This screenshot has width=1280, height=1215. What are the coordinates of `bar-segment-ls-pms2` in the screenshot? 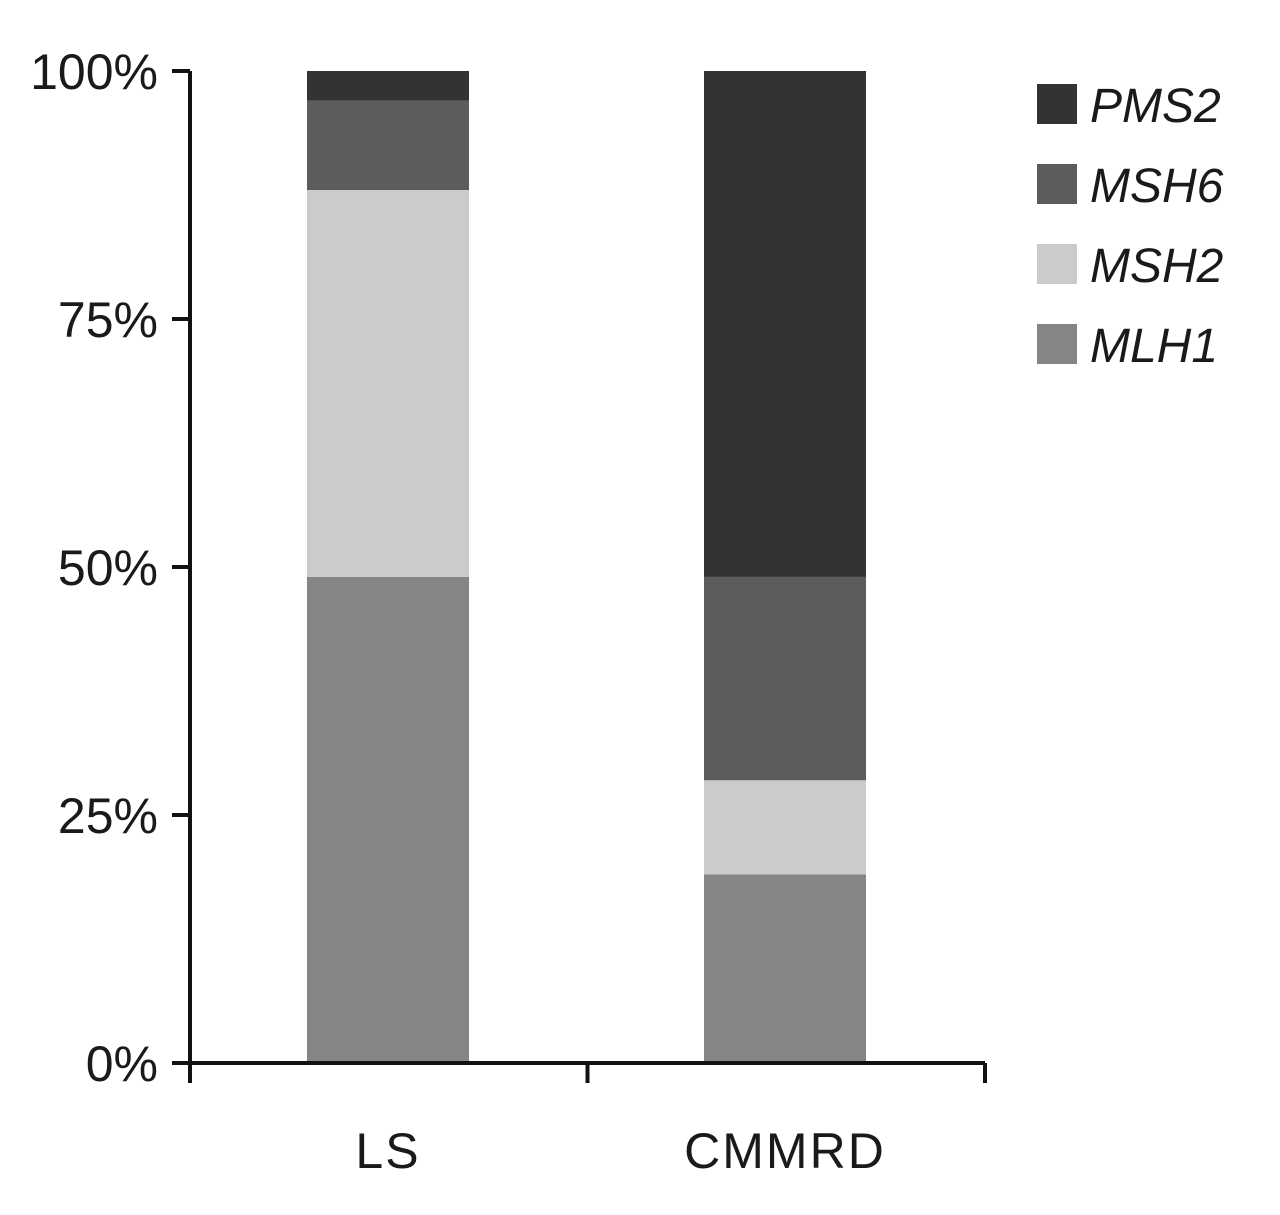 It's located at (388, 86).